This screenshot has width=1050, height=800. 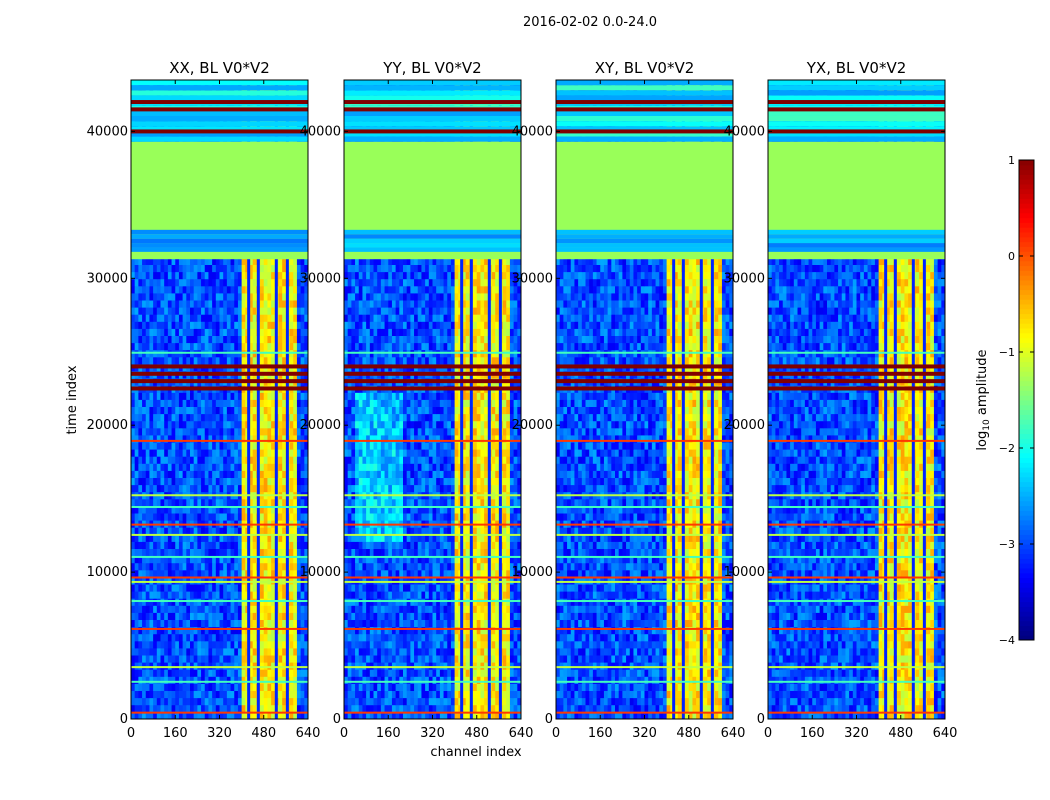 What do you see at coordinates (219, 373) in the screenshot?
I see `saturated-row` at bounding box center [219, 373].